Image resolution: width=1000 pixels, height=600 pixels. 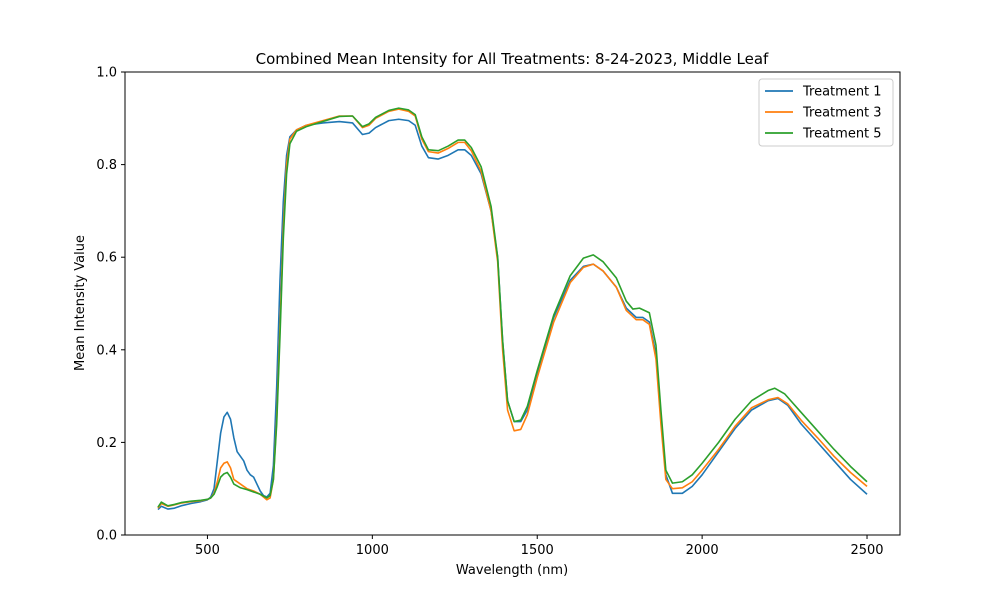 What do you see at coordinates (372, 550) in the screenshot?
I see `x-tick-label: 1000` at bounding box center [372, 550].